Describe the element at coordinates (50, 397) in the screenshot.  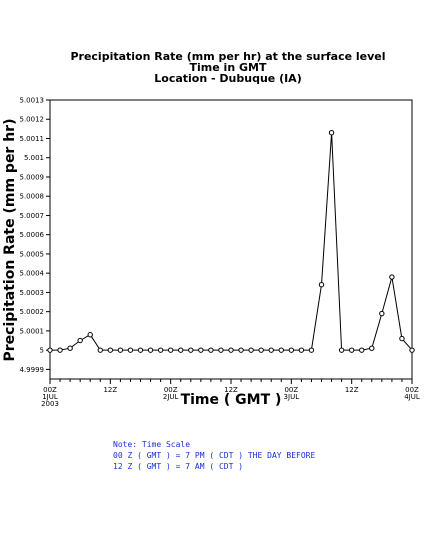
I see `x-tick-label: 1JUL` at that location.